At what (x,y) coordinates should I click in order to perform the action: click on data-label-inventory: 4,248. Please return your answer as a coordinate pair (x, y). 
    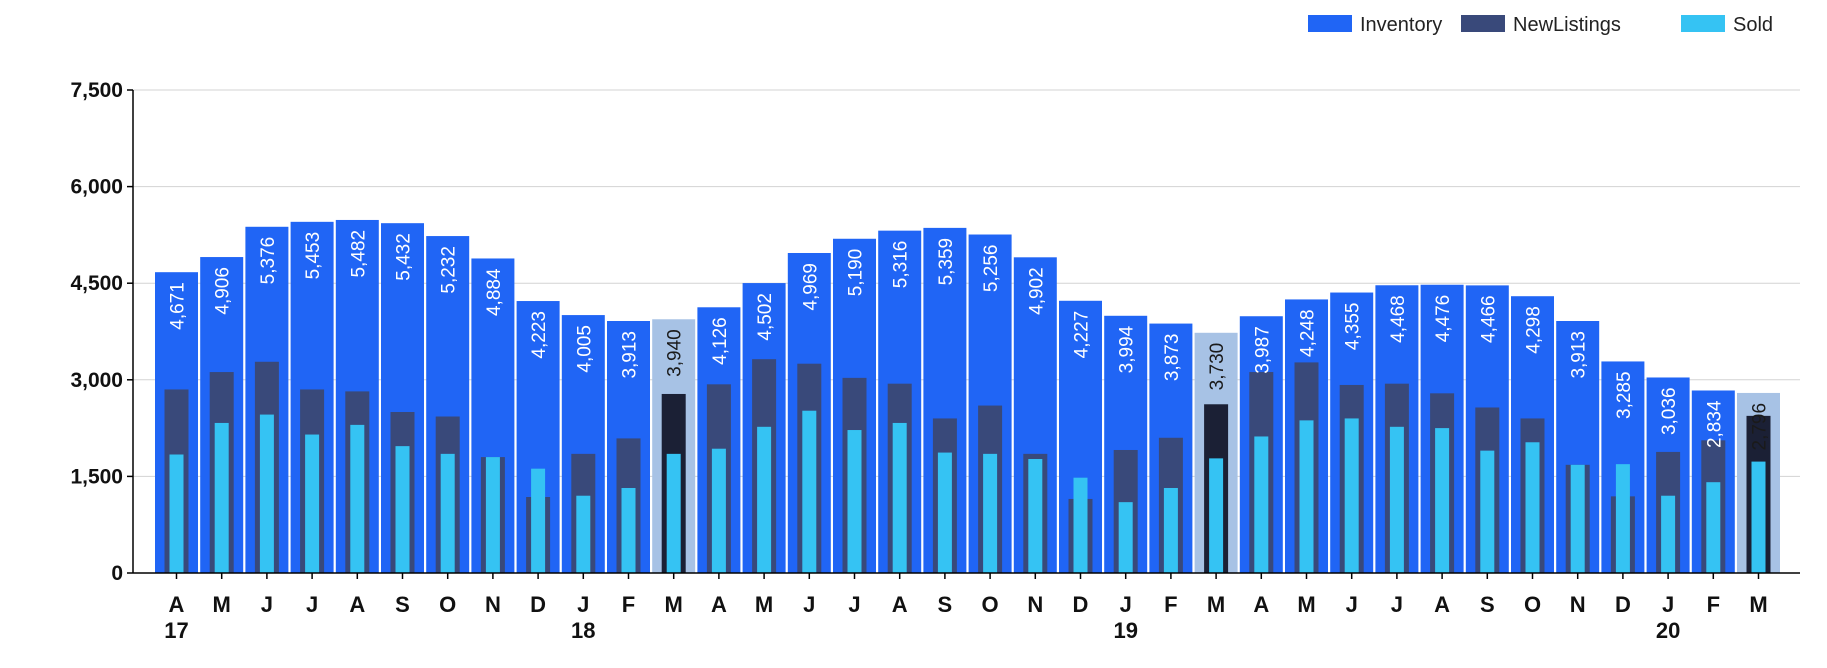
    Looking at the image, I should click on (1308, 333).